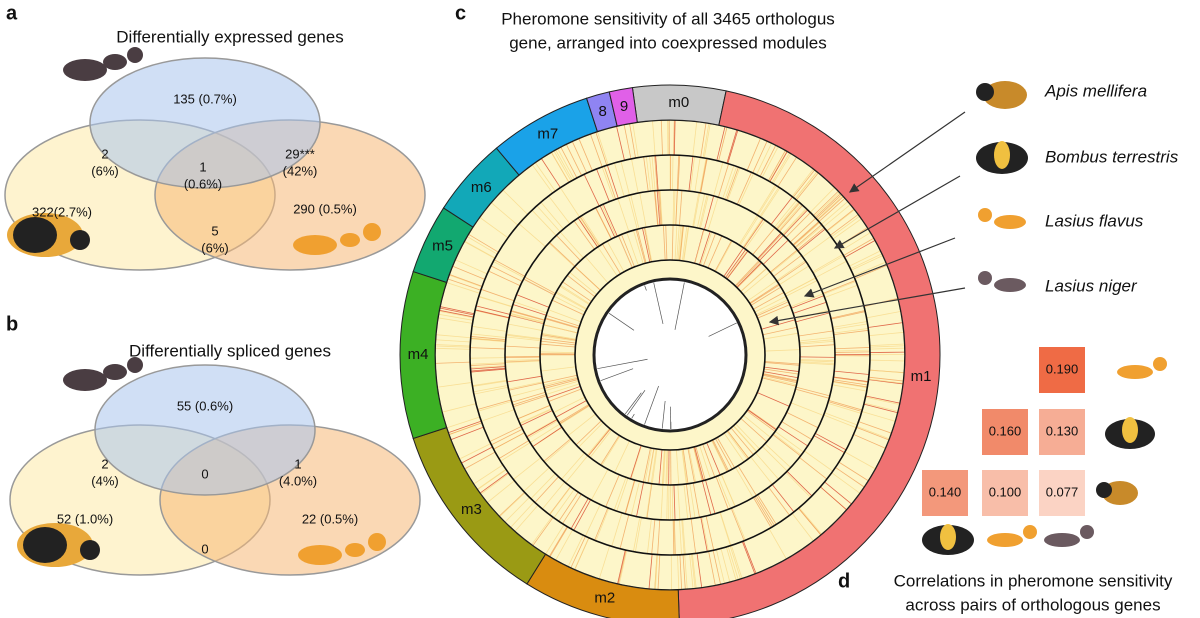 The image size is (1200, 618). I want to click on count: 29***, so click(300, 153).